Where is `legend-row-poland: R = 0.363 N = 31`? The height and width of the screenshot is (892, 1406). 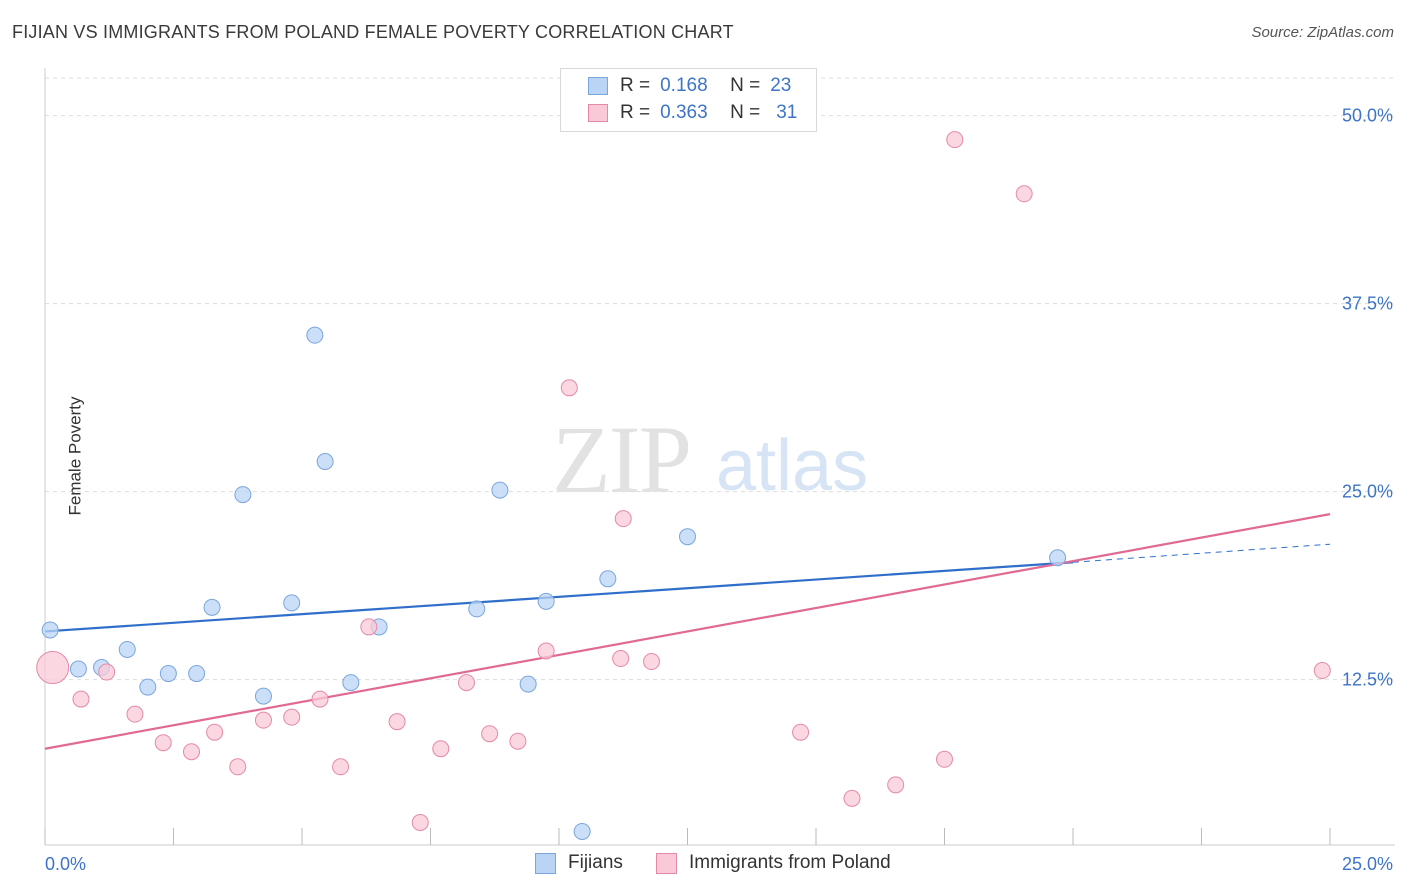
legend-row-poland: R = 0.363 N = 31 is located at coordinates (692, 113).